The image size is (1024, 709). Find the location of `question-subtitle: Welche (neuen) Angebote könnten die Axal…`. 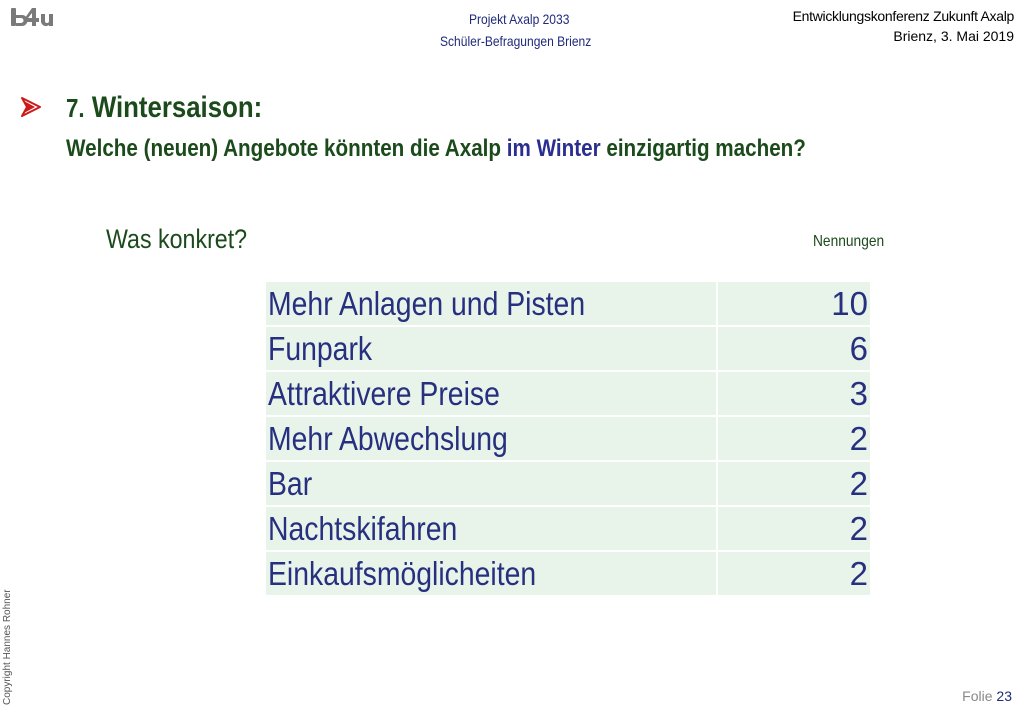

question-subtitle: Welche (neuen) Angebote könnten die Axal… is located at coordinates (496, 149).